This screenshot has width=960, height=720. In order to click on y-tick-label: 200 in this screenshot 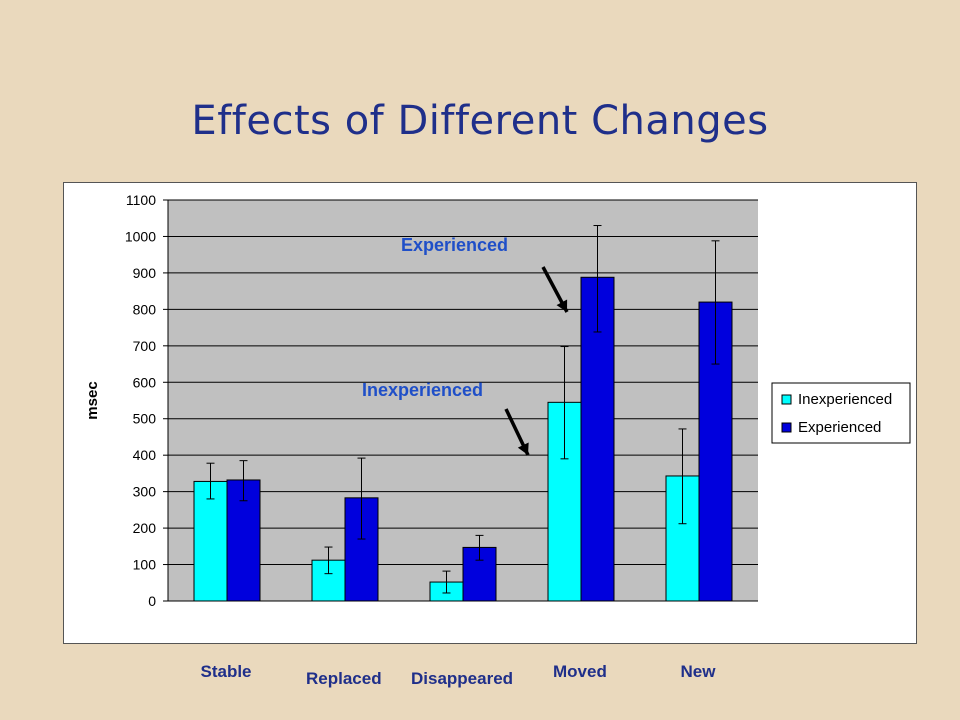, I will do `click(145, 528)`.